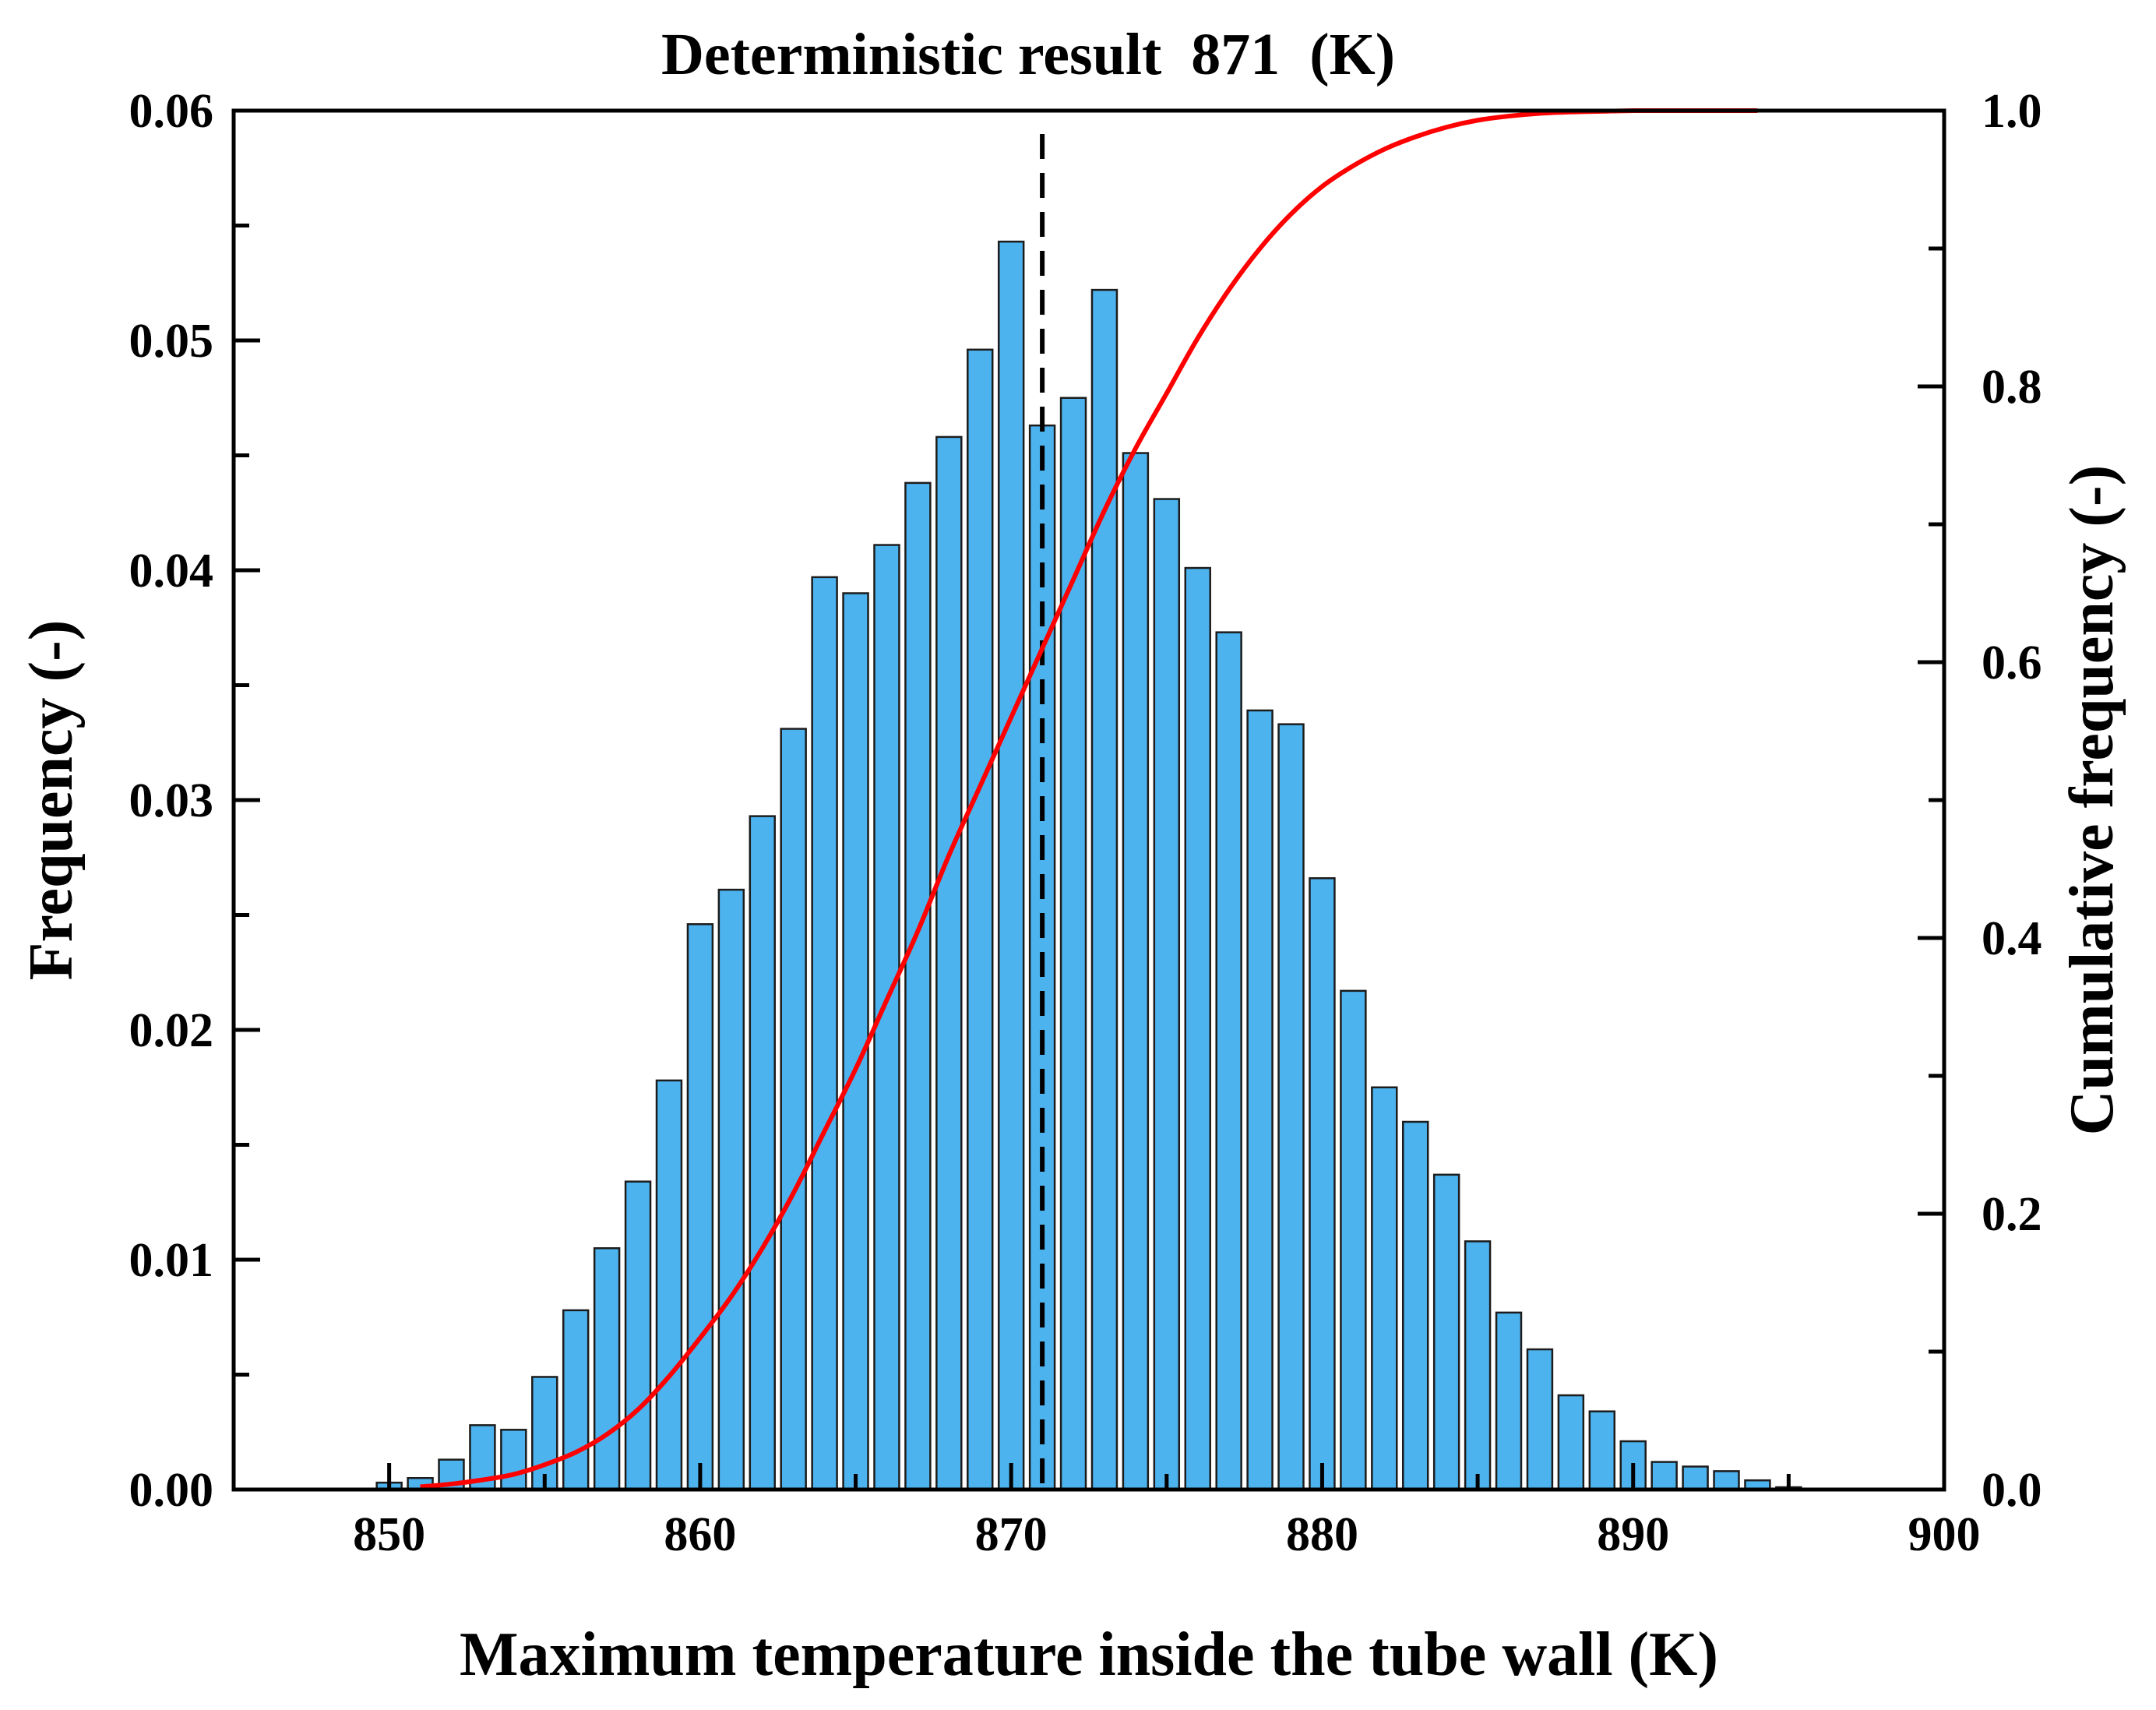 The height and width of the screenshot is (1710, 2156). I want to click on y-tick-label: 0.02, so click(171, 1030).